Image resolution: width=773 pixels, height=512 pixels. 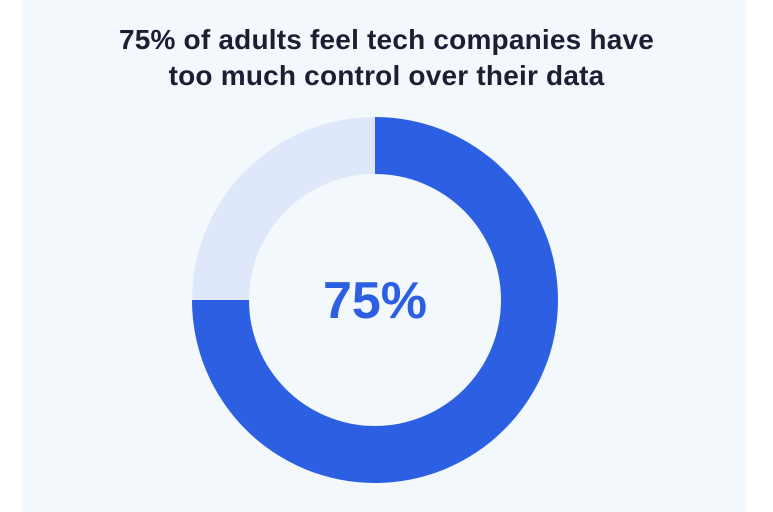 I want to click on chart-title-line-1: 75% of adults feel tech companies have, so click(x=386, y=39).